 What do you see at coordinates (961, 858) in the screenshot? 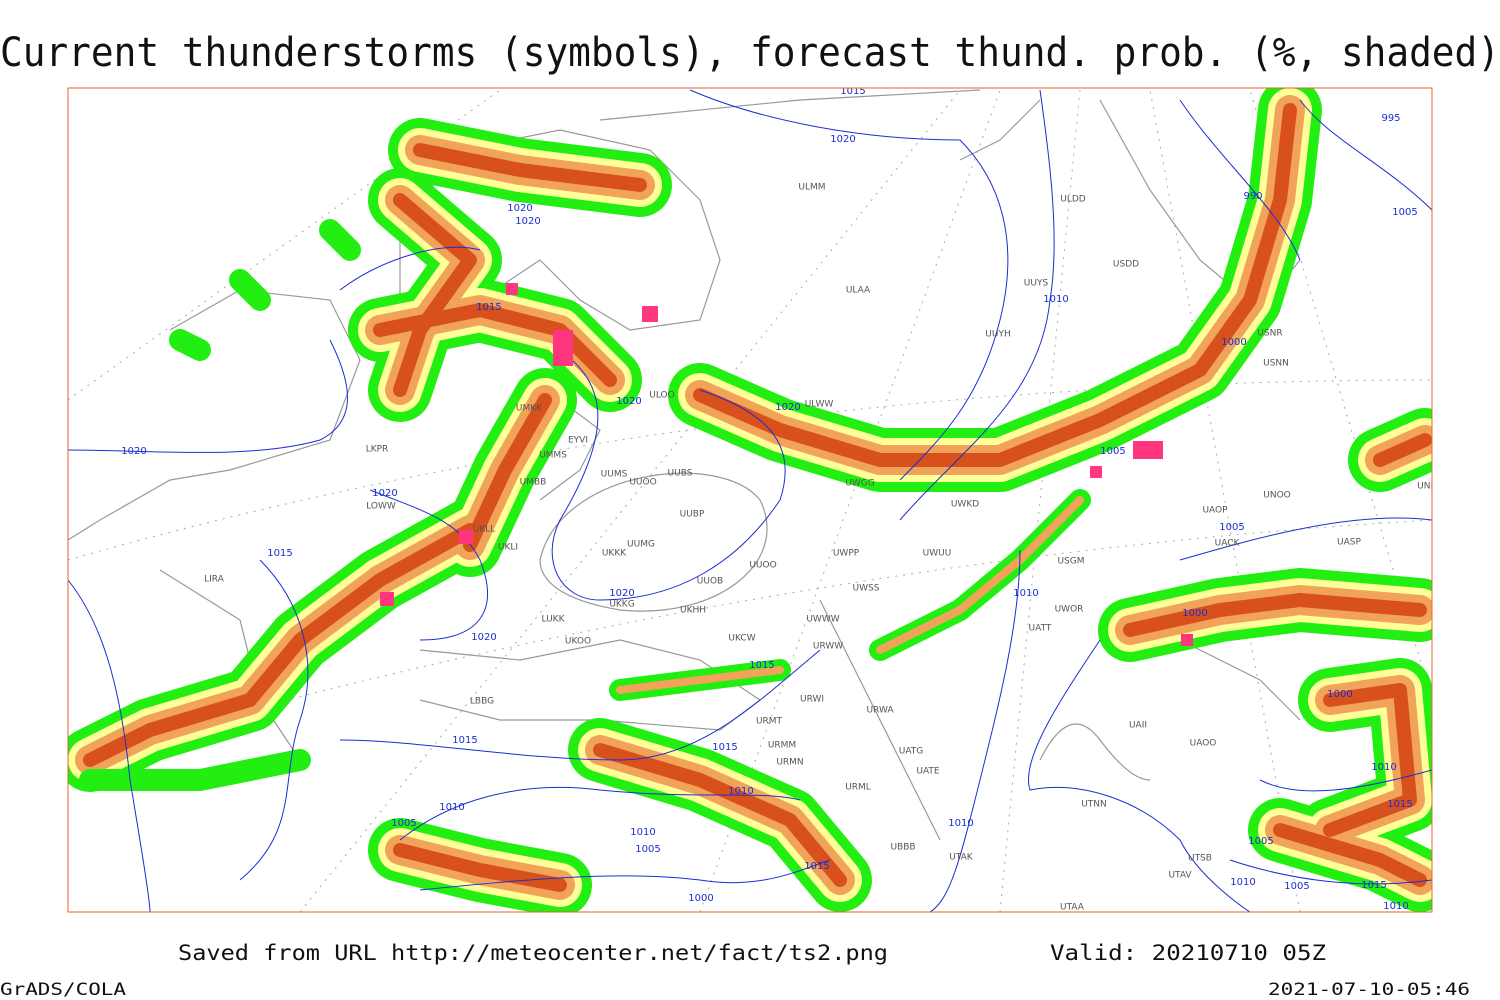
I see `station-label: UTAK` at bounding box center [961, 858].